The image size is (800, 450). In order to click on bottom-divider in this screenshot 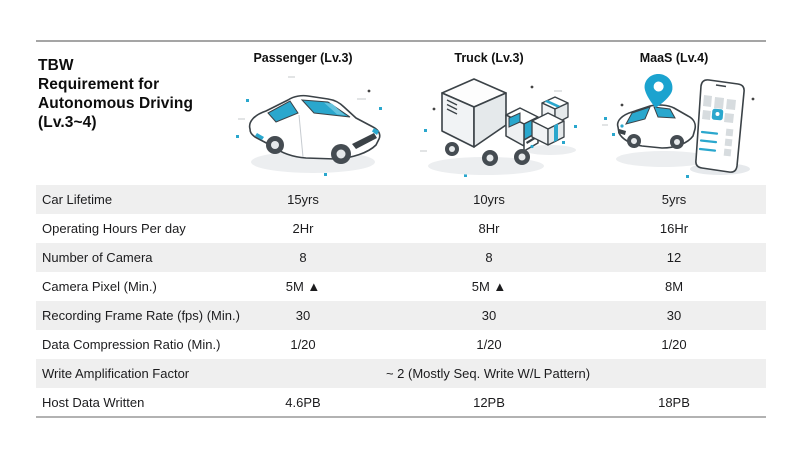, I will do `click(401, 417)`.